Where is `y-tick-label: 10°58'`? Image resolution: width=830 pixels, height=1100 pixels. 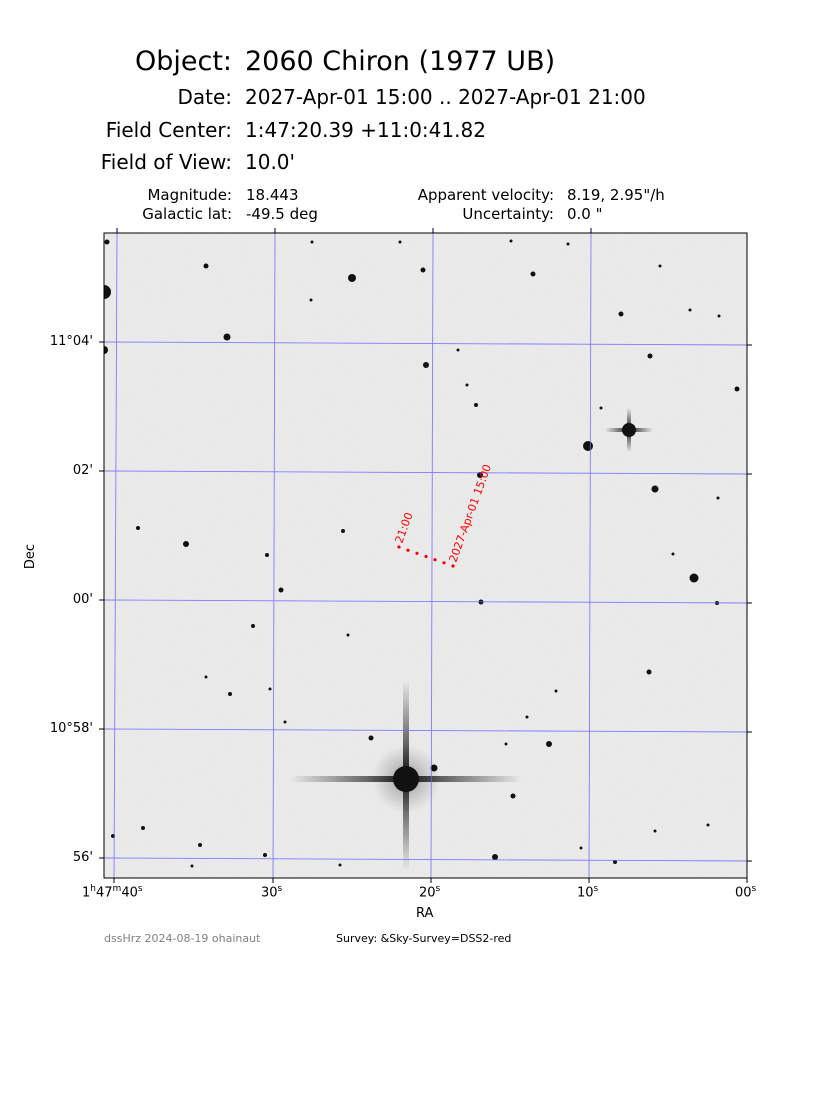
y-tick-label: 10°58' is located at coordinates (71, 728).